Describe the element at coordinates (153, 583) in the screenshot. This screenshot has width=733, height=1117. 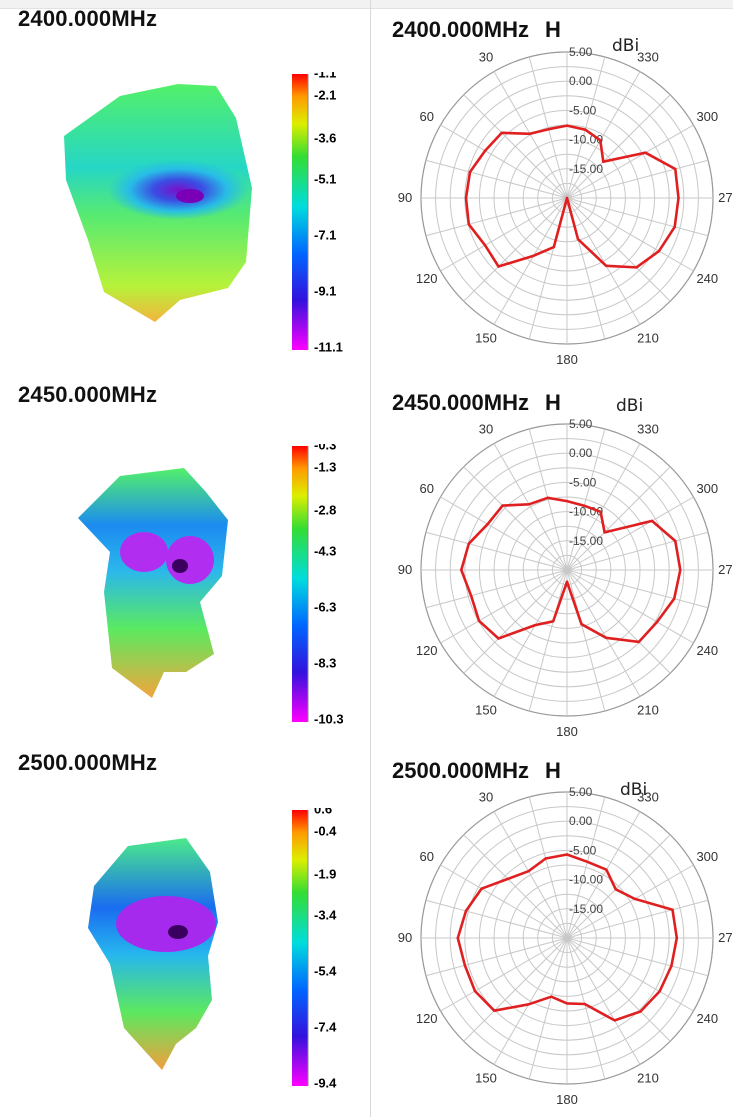
I see `surface-shape` at that location.